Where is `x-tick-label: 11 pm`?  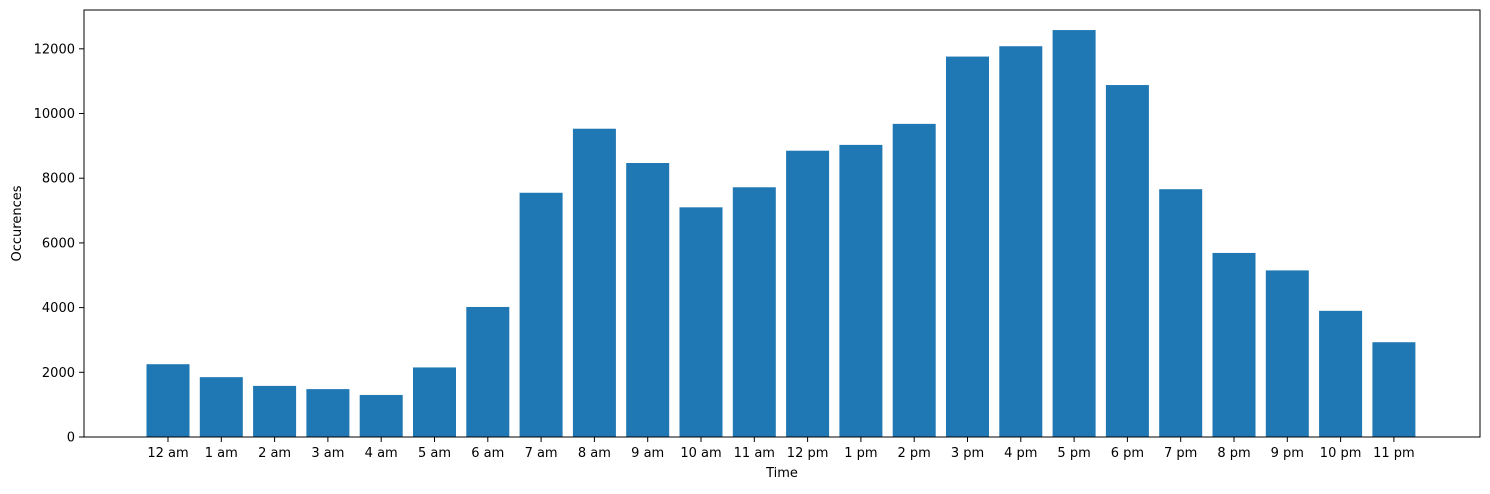
x-tick-label: 11 pm is located at coordinates (1394, 453).